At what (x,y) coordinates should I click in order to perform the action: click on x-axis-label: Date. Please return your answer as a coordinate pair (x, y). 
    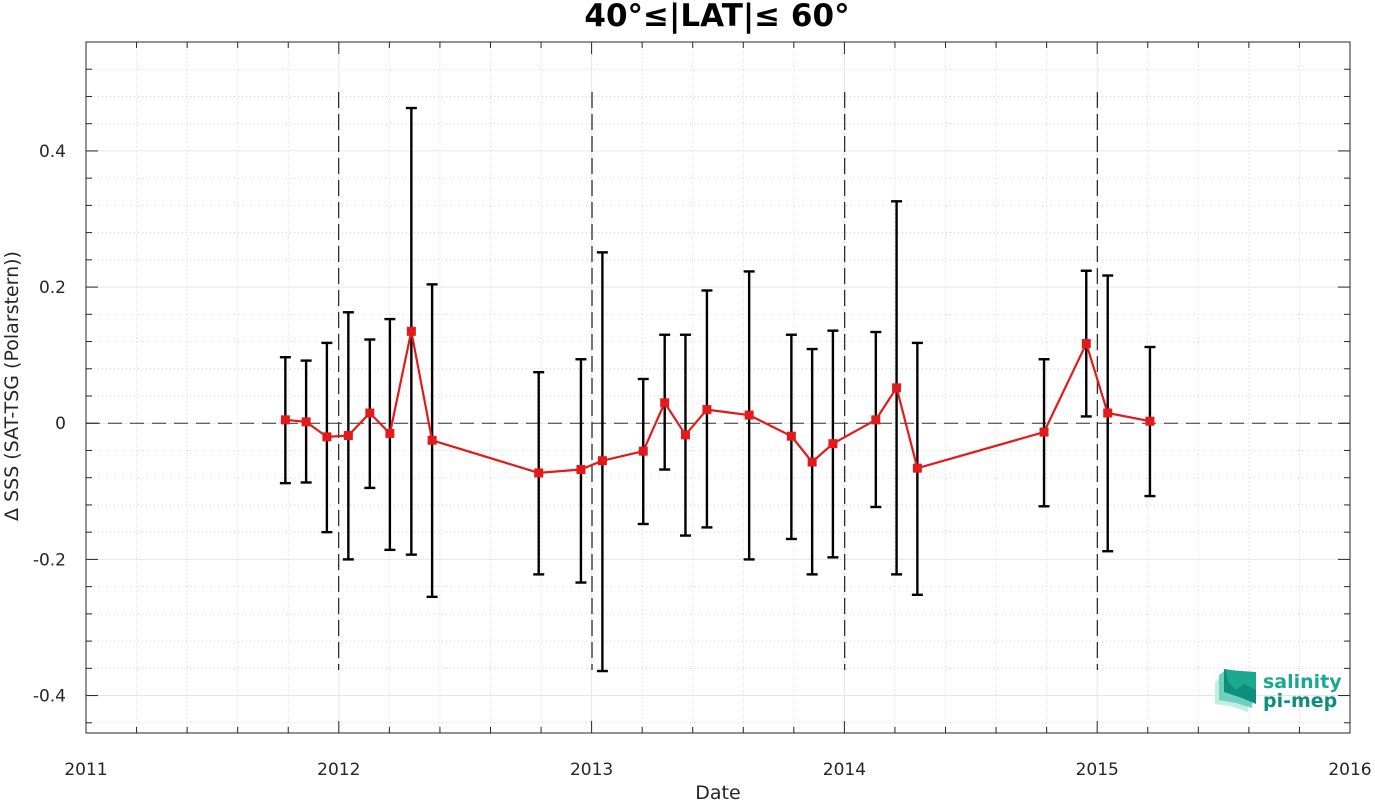
    Looking at the image, I should click on (717, 791).